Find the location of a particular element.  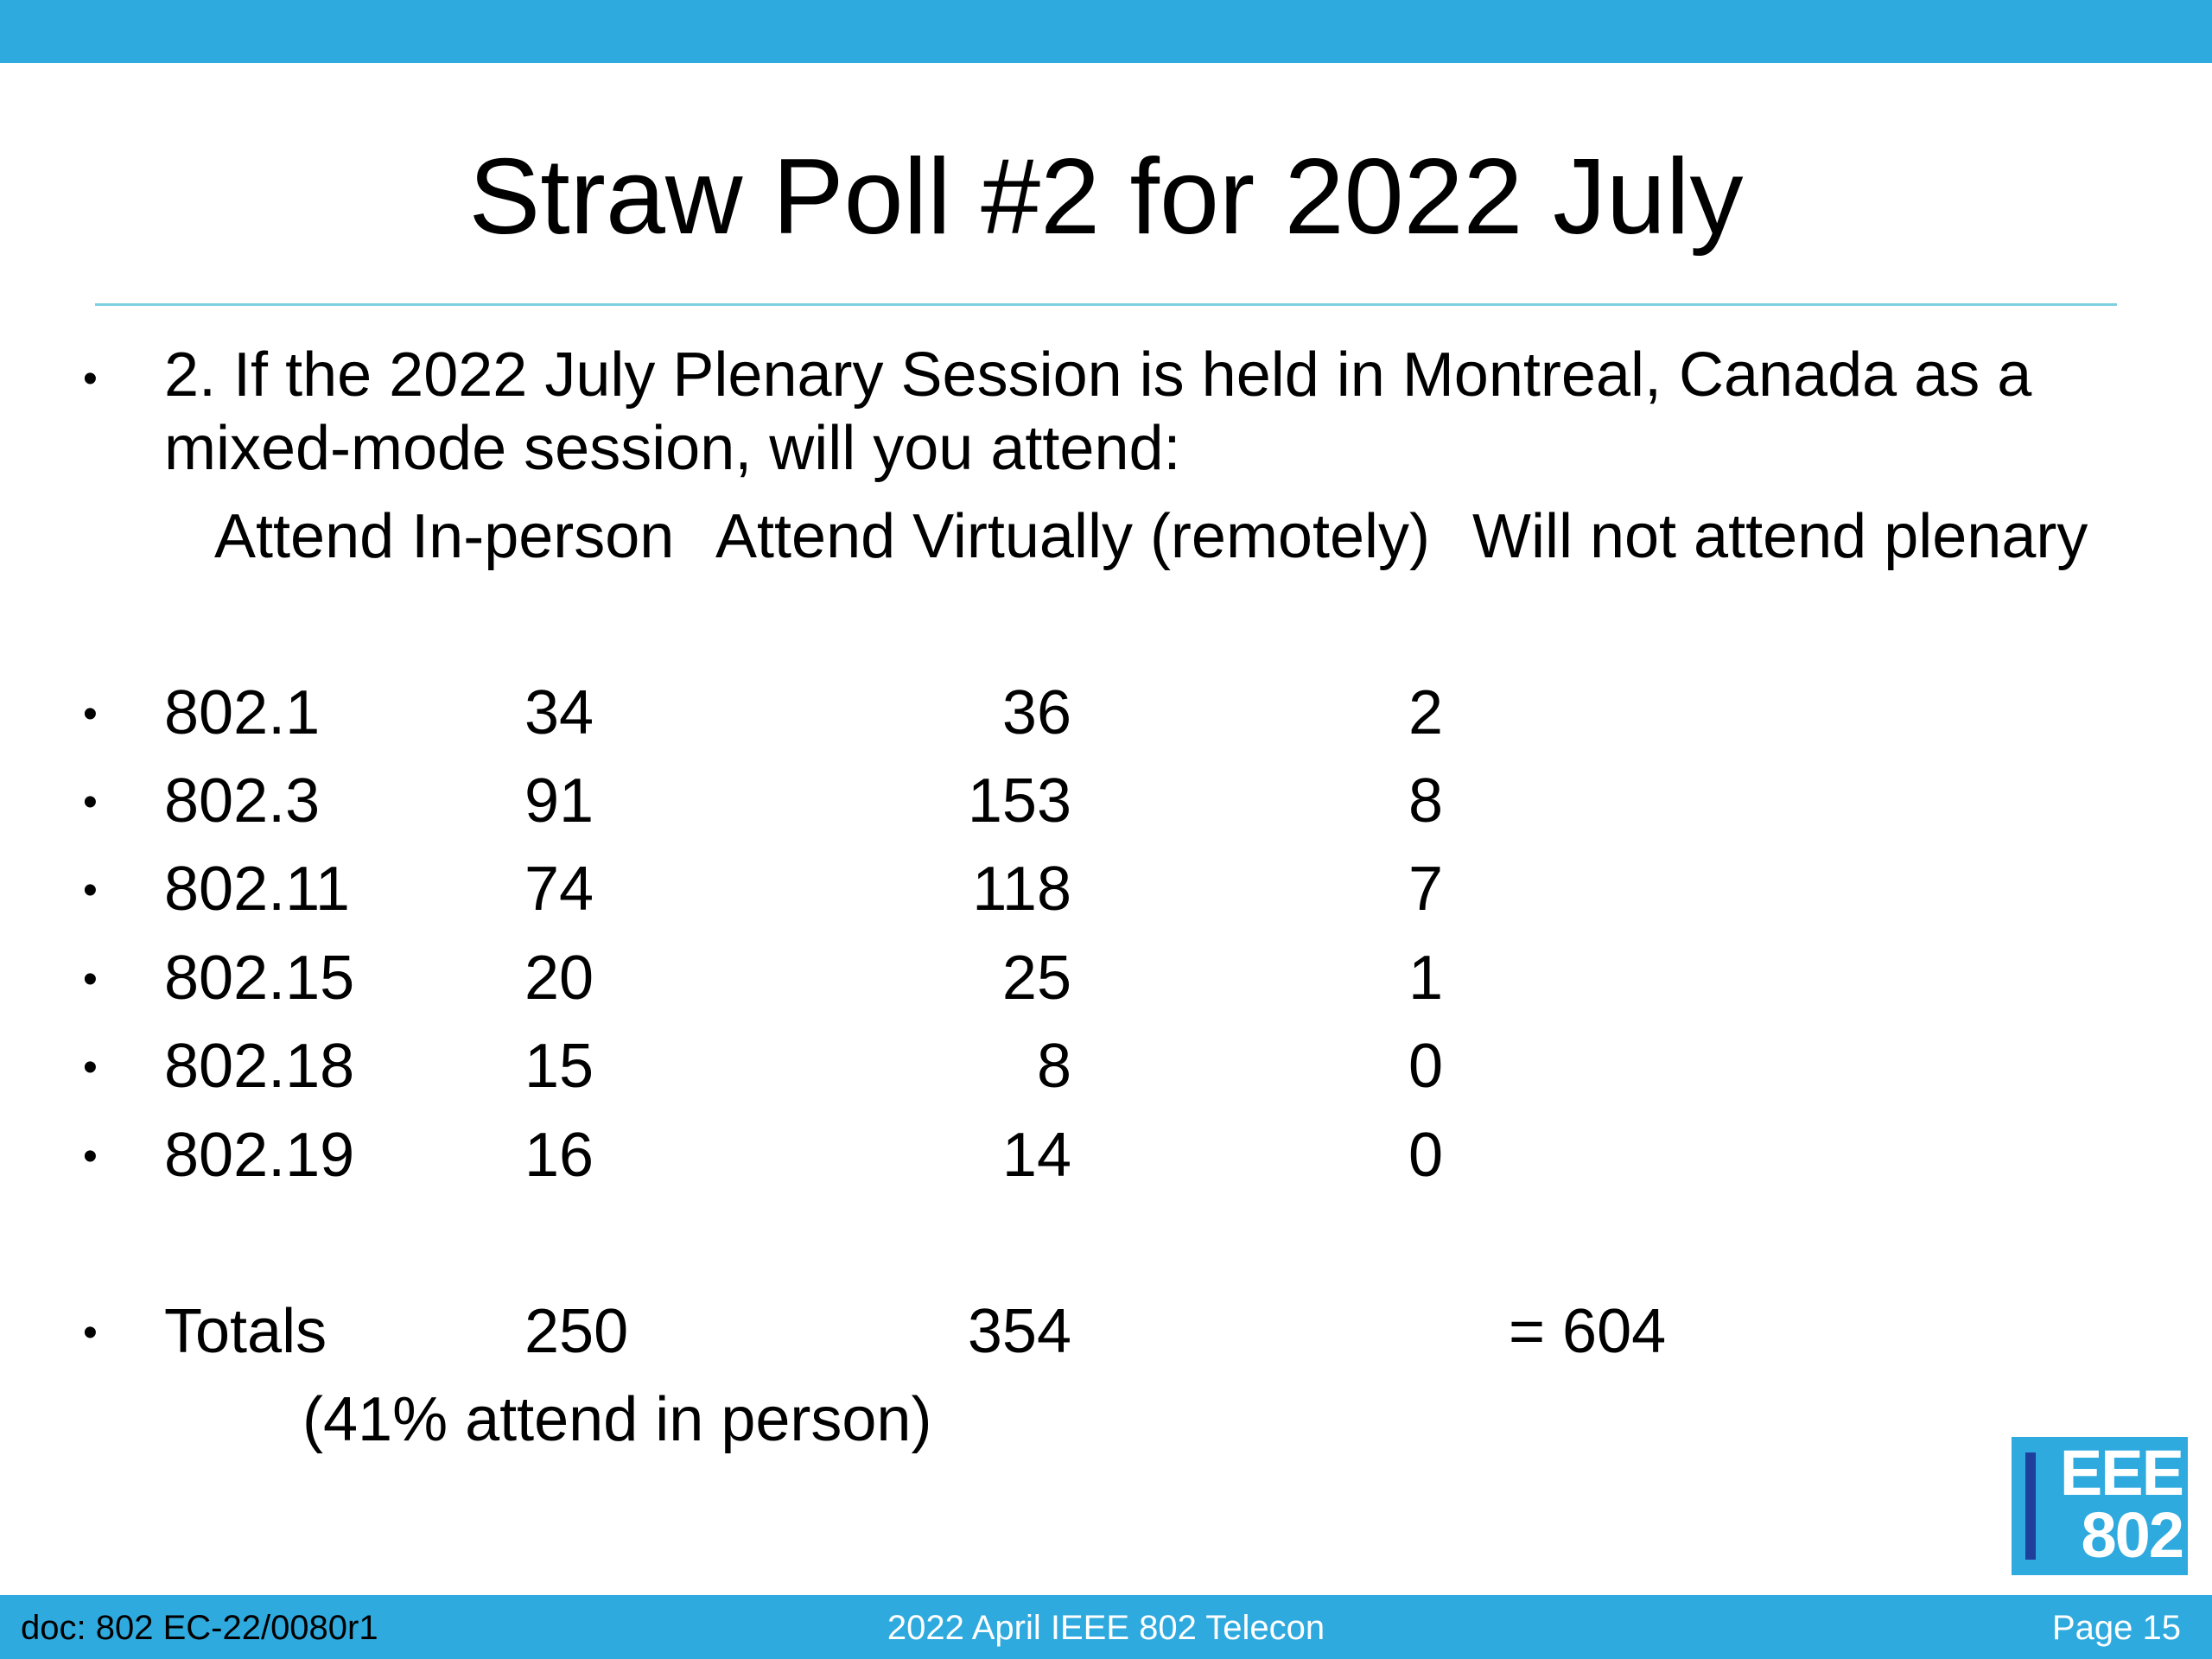

totals-label: Totals is located at coordinates (245, 1331).